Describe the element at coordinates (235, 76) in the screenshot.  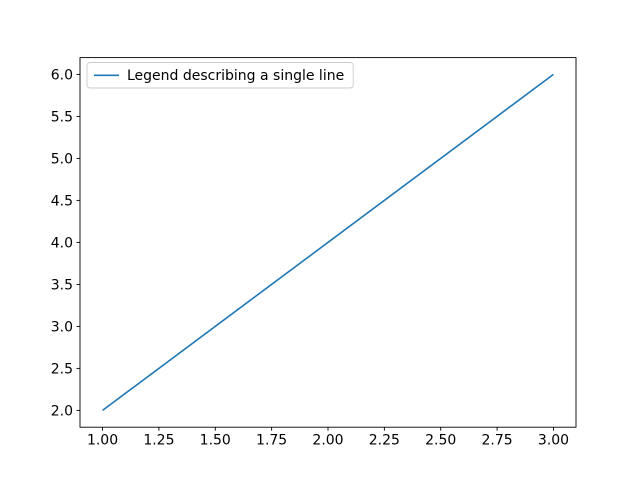
I see `legend-label: Legend describing a single line` at that location.